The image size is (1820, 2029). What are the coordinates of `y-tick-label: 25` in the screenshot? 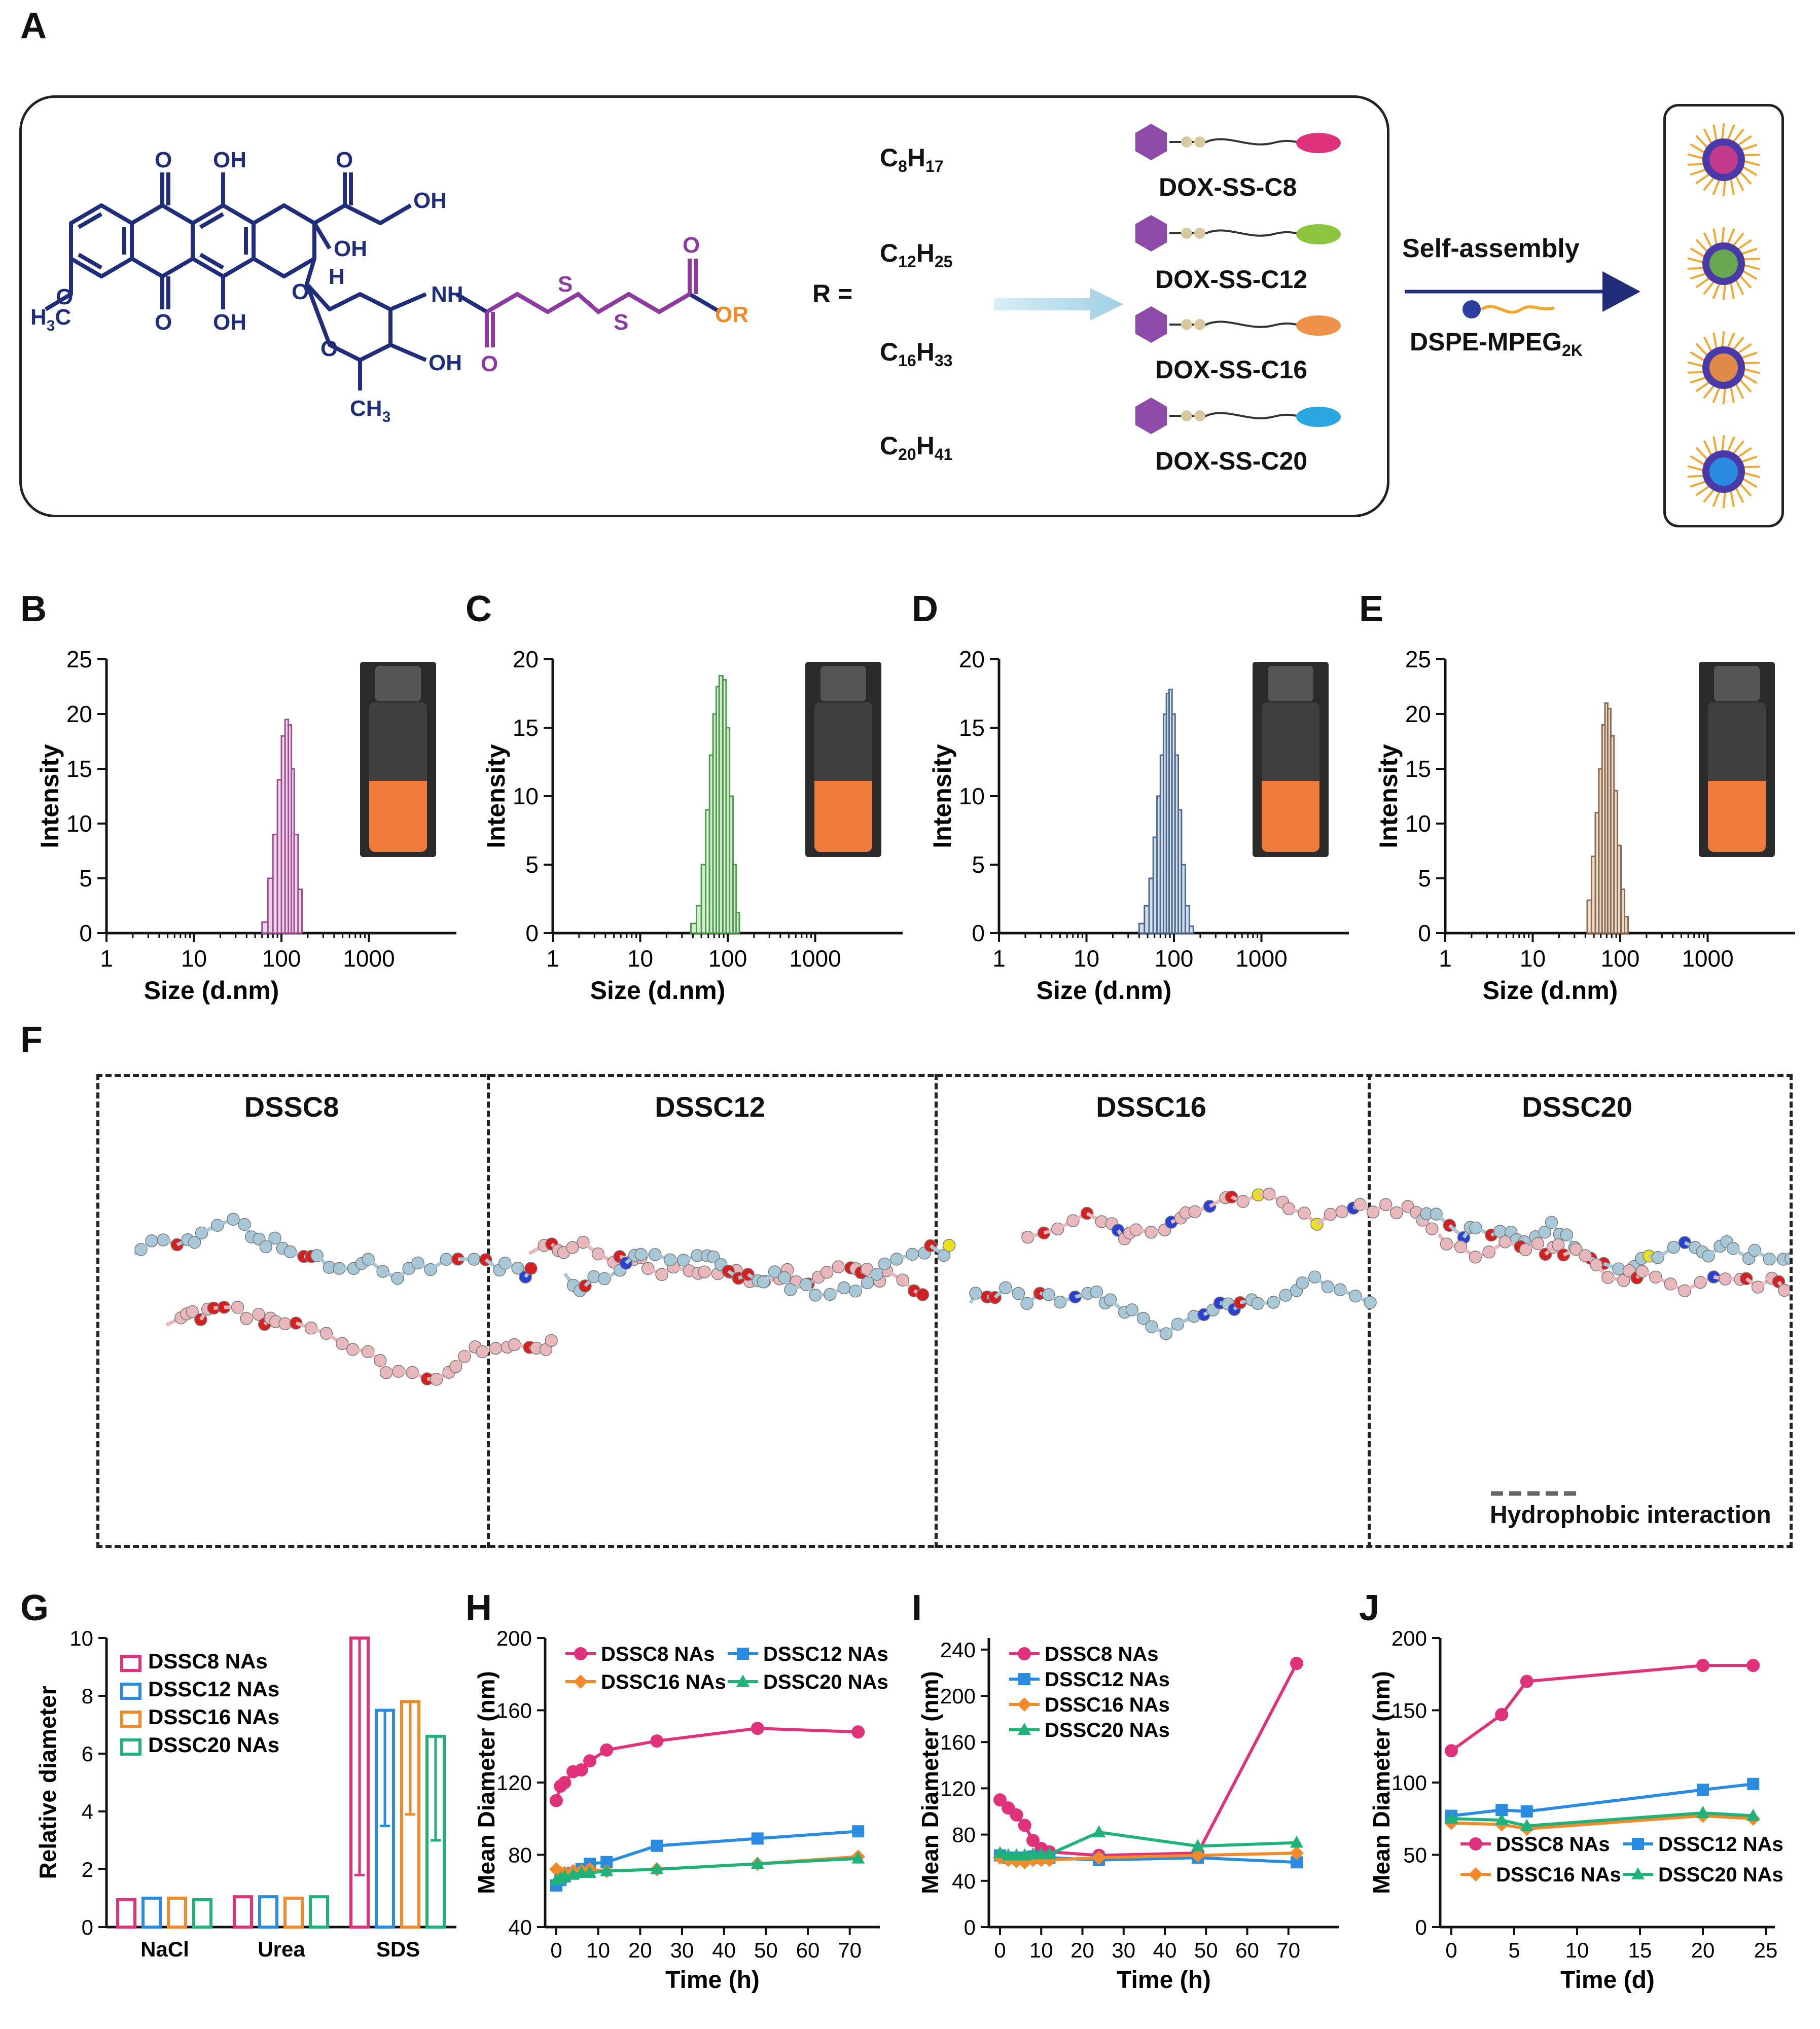 It's located at (79, 659).